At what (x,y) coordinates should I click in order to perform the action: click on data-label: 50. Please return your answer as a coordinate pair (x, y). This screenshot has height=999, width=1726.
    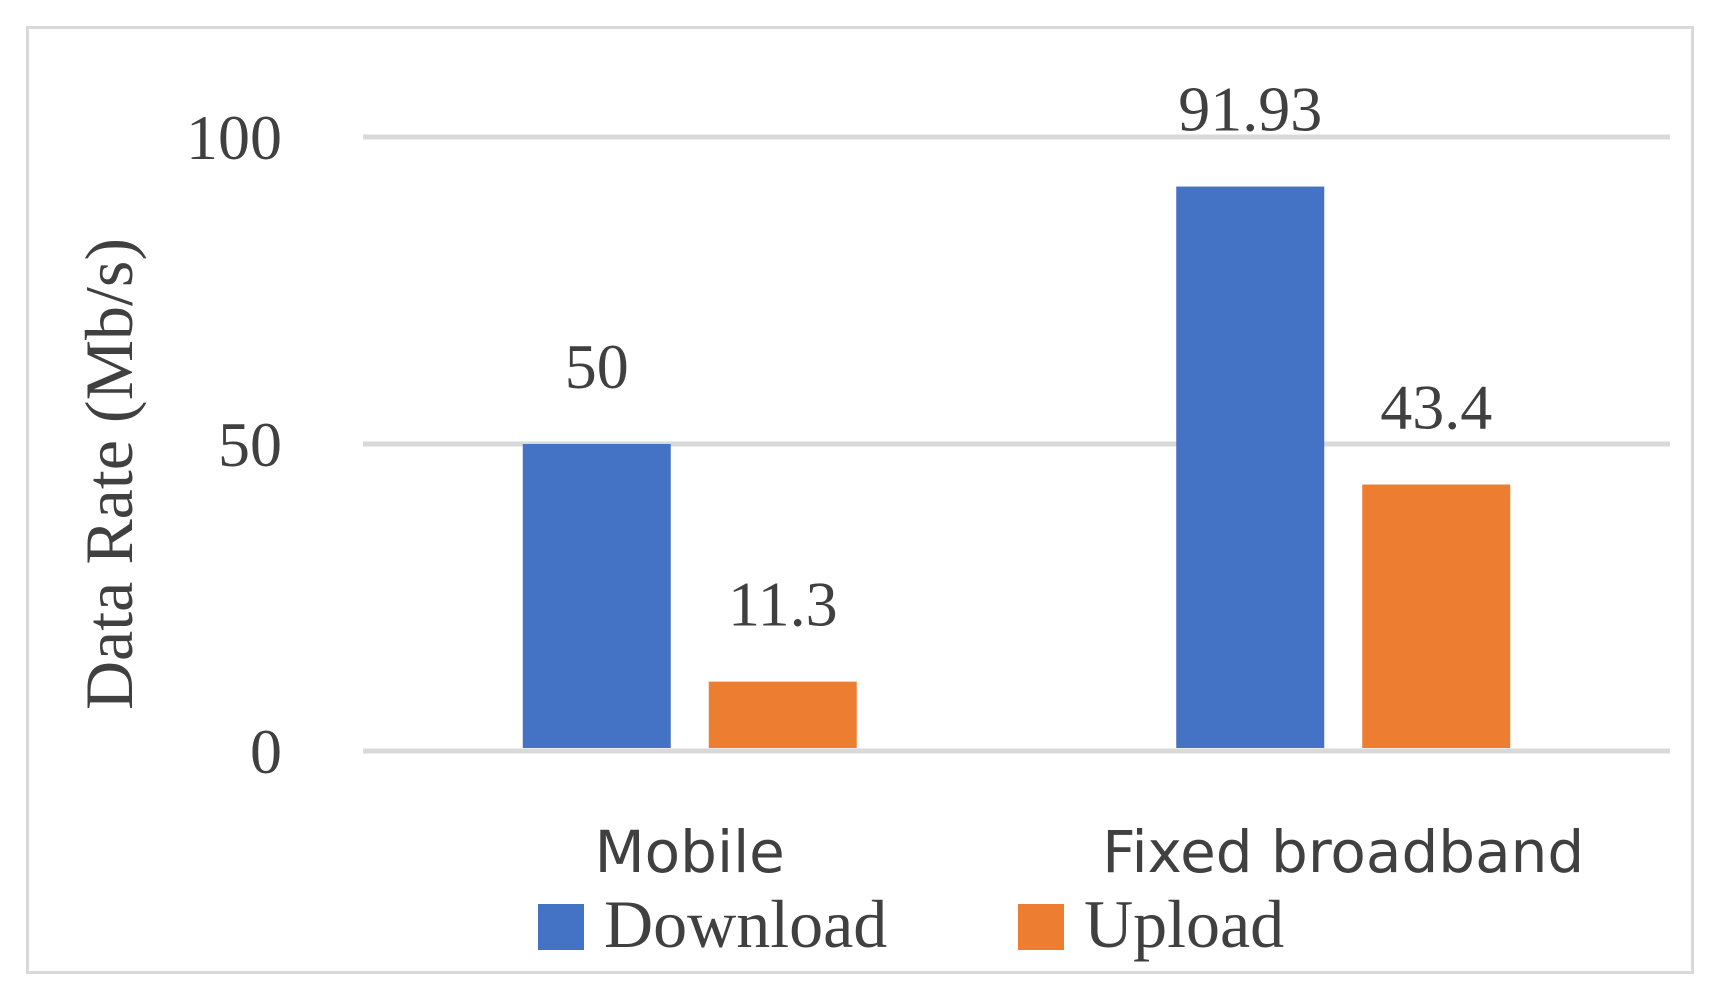
    Looking at the image, I should click on (597, 366).